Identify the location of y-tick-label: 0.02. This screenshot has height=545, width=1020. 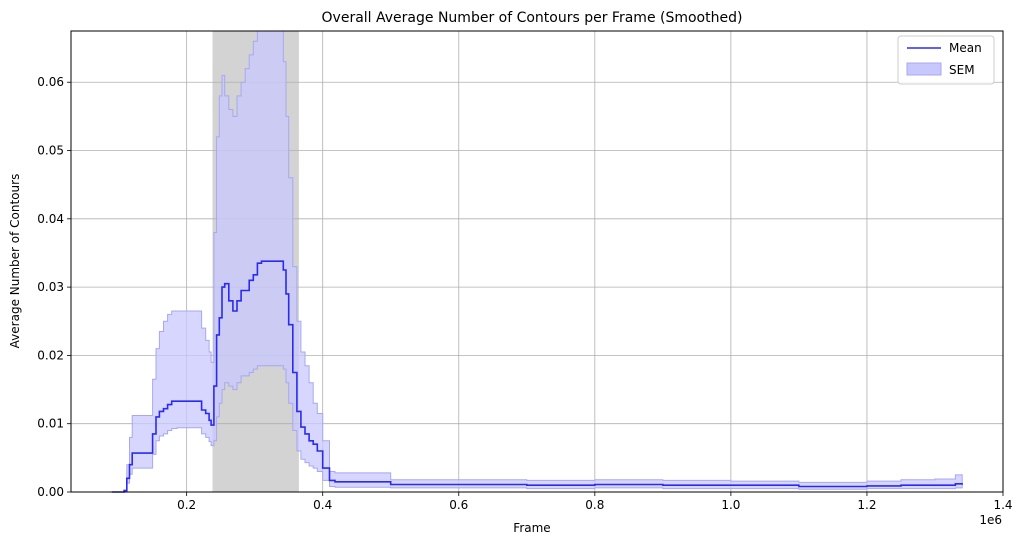
(50, 355).